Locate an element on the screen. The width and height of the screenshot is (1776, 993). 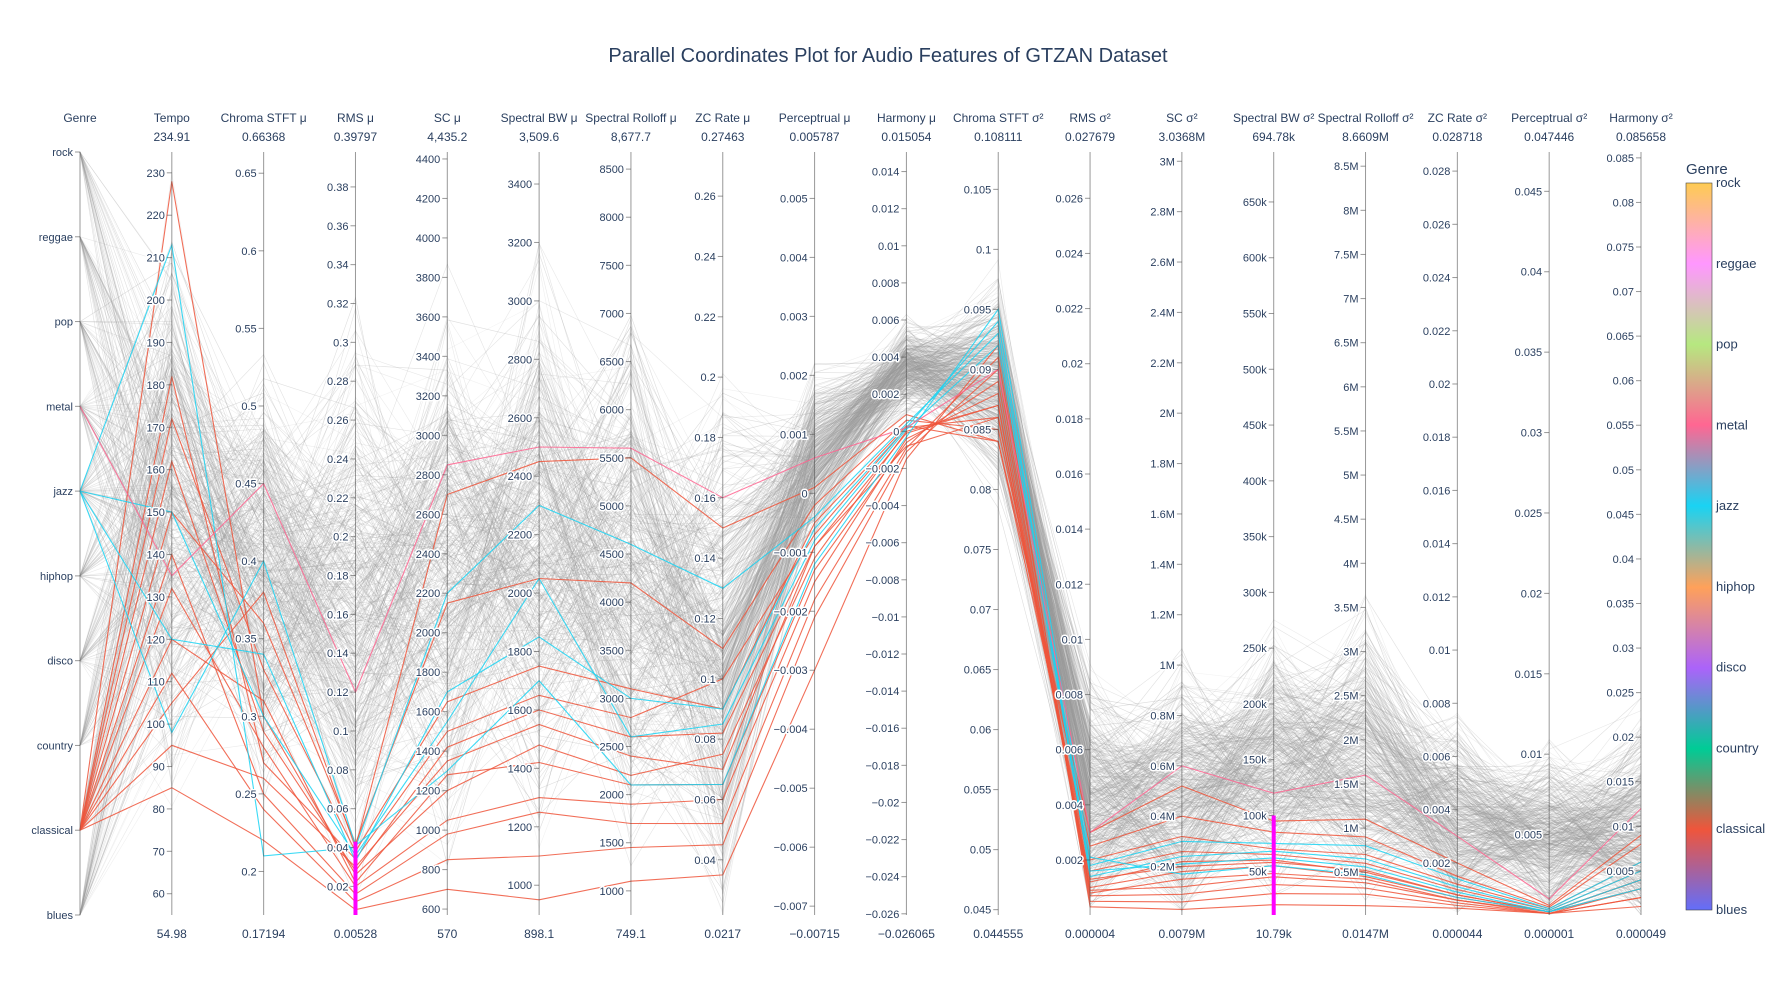
tick-label: 1500 is located at coordinates (611, 844).